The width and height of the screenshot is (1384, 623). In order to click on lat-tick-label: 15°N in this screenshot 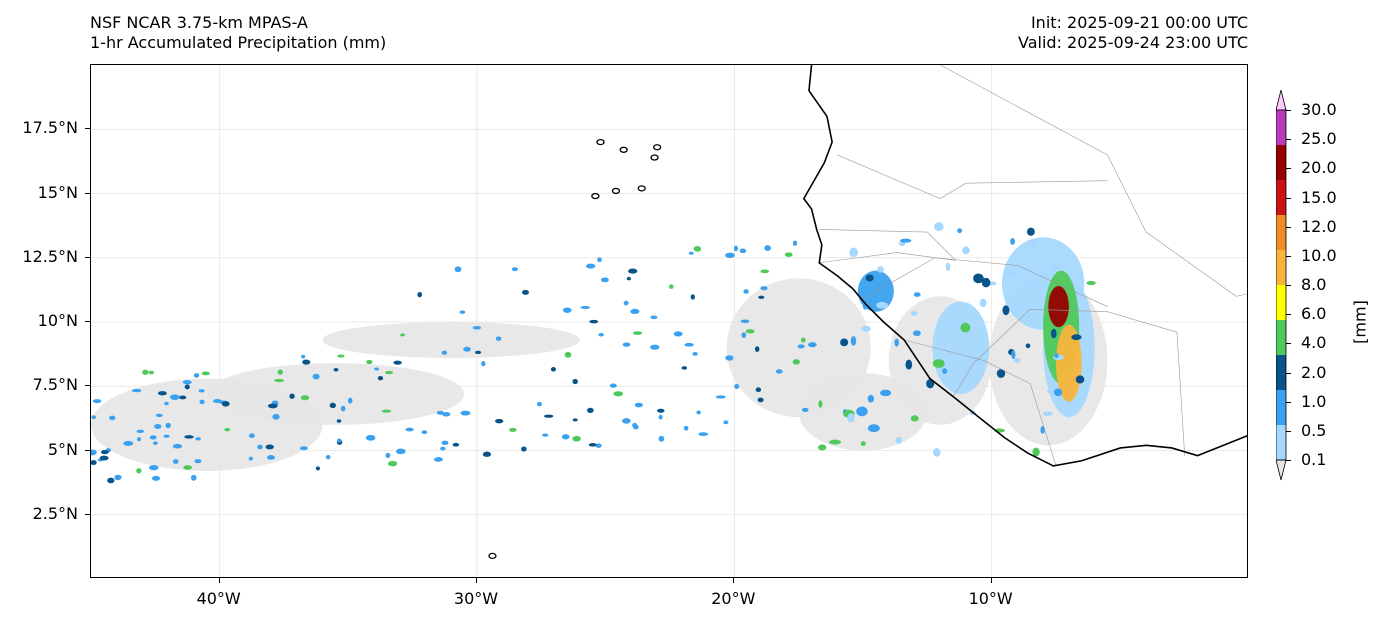, I will do `click(57, 192)`.